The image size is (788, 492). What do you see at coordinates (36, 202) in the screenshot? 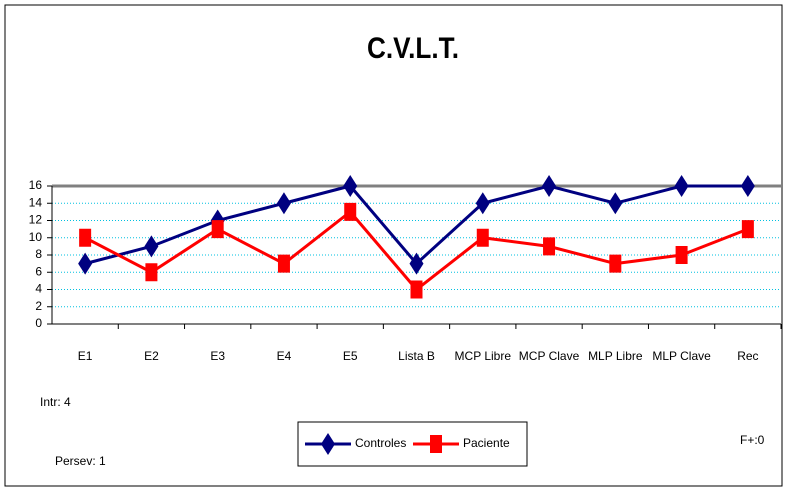
I see `y-tick-label: 14` at bounding box center [36, 202].